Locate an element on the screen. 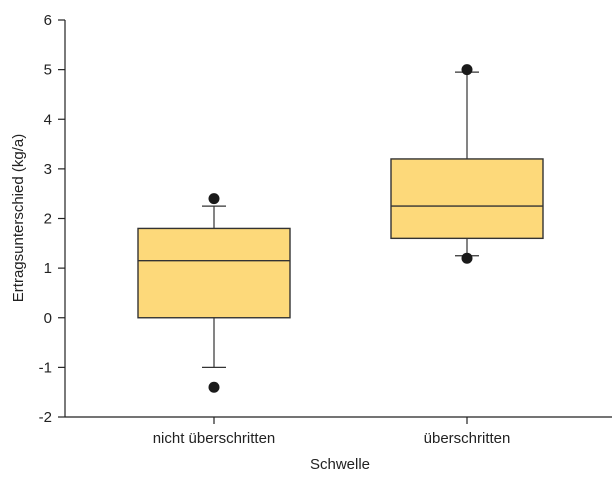 The width and height of the screenshot is (614, 479). y-axis: -2 -1 0 1 2 3 4 5 6 is located at coordinates (52, 219).